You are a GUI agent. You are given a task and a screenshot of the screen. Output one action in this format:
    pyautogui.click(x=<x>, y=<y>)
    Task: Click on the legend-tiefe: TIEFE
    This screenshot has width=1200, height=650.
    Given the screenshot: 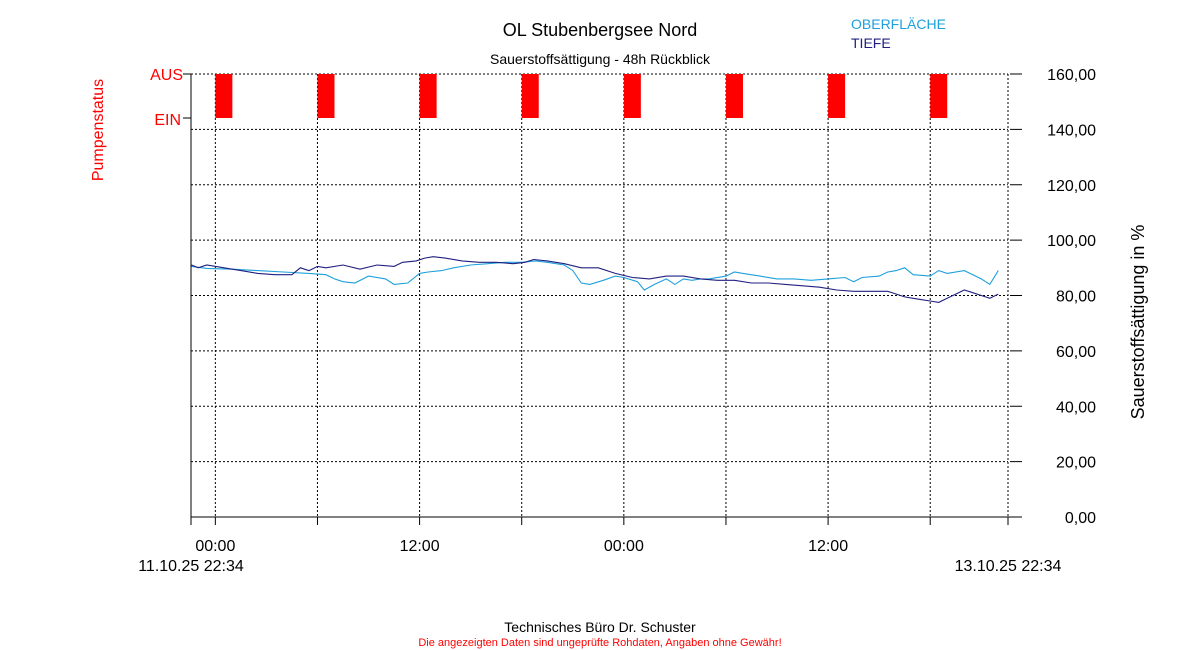 What is the action you would take?
    pyautogui.click(x=871, y=43)
    